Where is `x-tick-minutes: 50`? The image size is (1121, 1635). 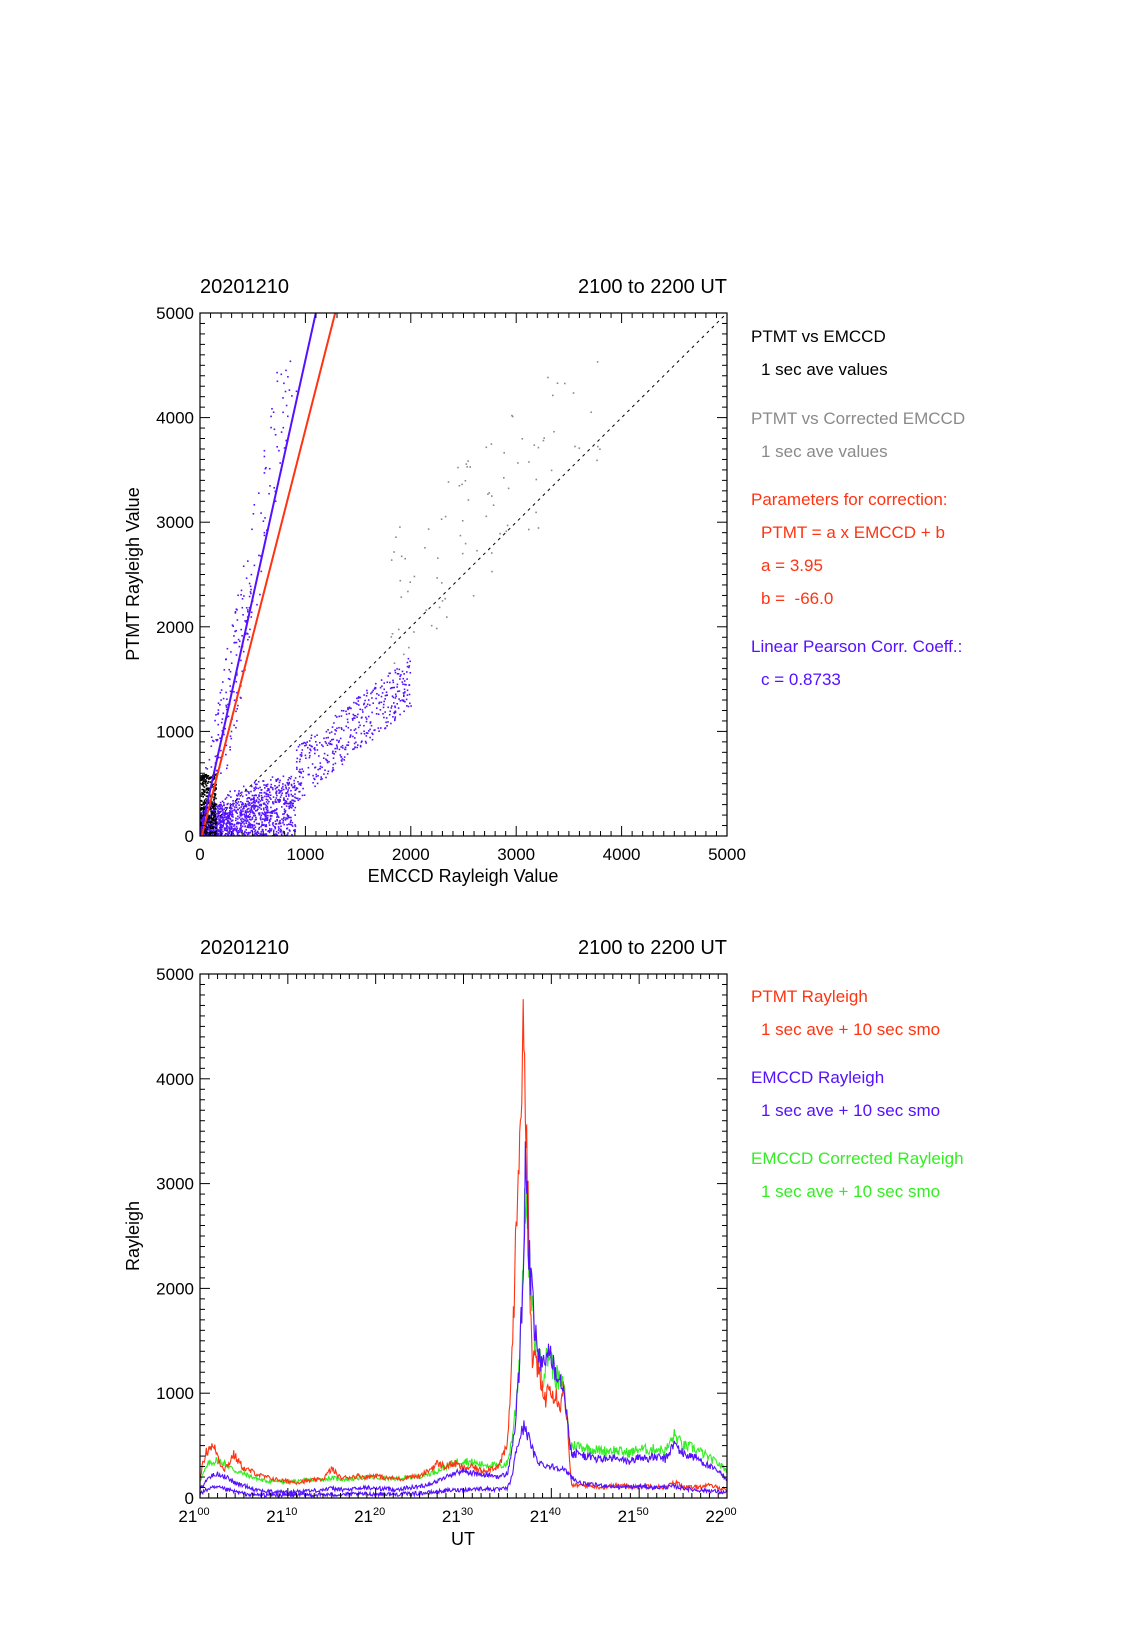
x-tick-minutes: 50 is located at coordinates (643, 1512).